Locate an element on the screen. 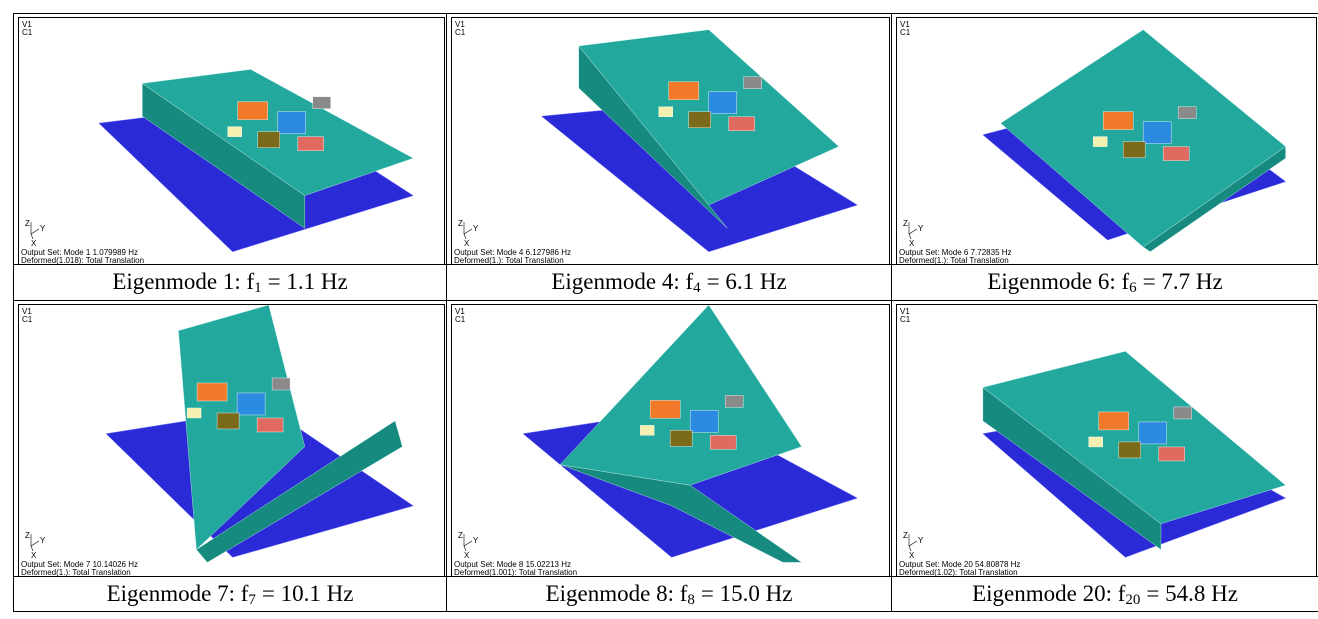 This screenshot has width=1318, height=619. deformed-label: Deformed(1.02): Total Translation is located at coordinates (958, 572).